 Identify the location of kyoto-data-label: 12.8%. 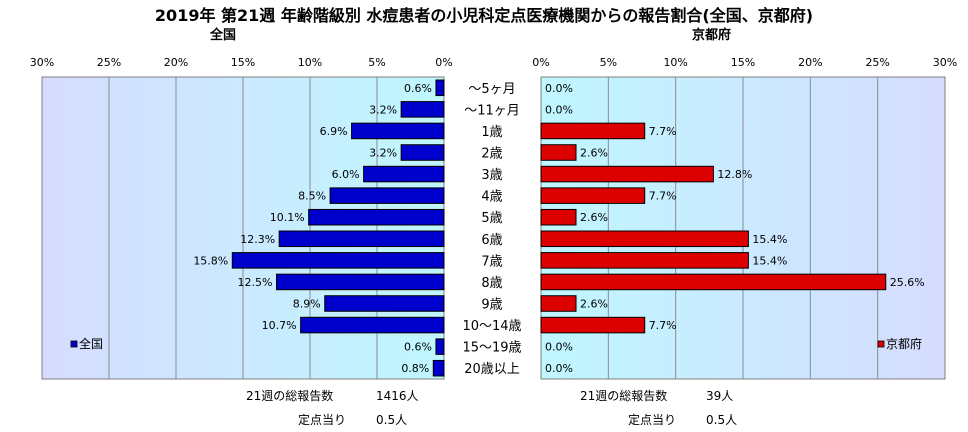
(734, 174).